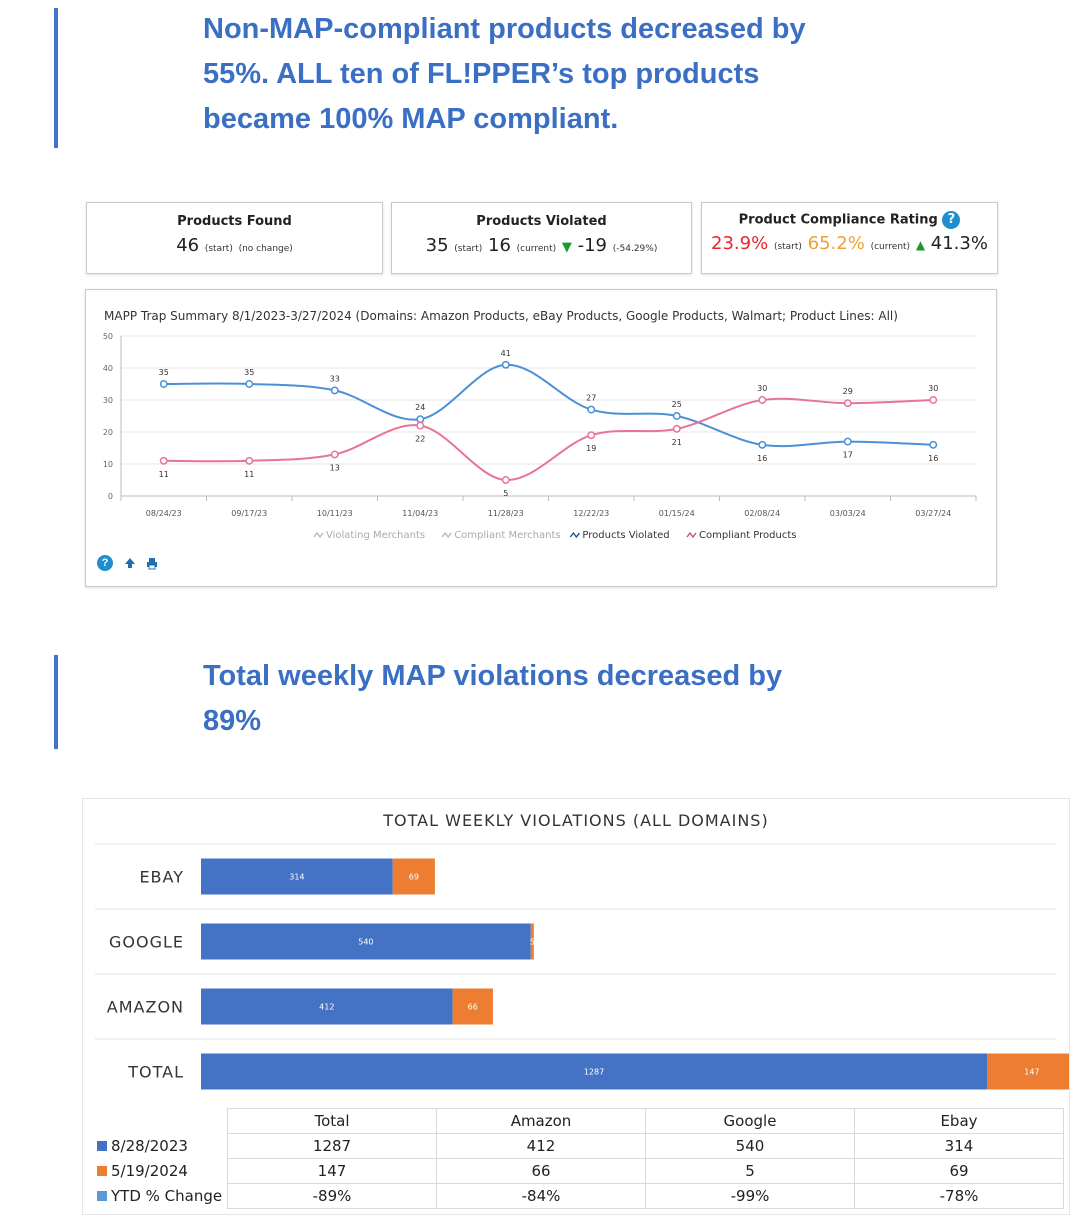 This screenshot has height=1215, width=1087. Describe the element at coordinates (56, 78) in the screenshot. I see `accent-bar-top` at that location.